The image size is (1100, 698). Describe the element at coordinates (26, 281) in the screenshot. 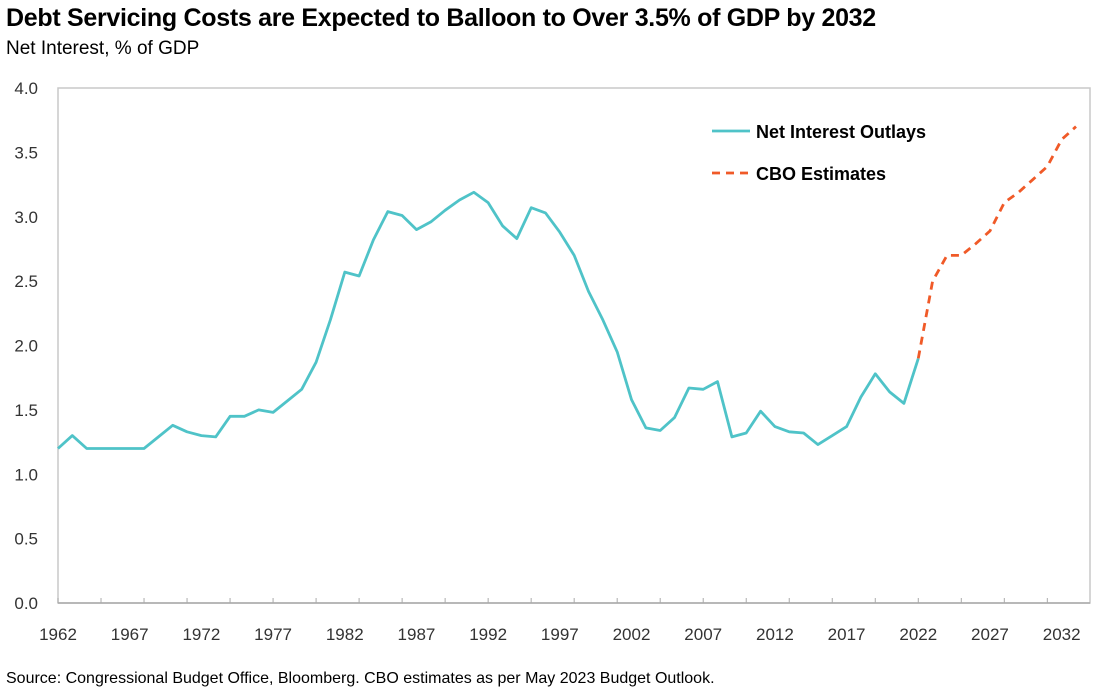

I see `y-tick-label: 2.5` at that location.